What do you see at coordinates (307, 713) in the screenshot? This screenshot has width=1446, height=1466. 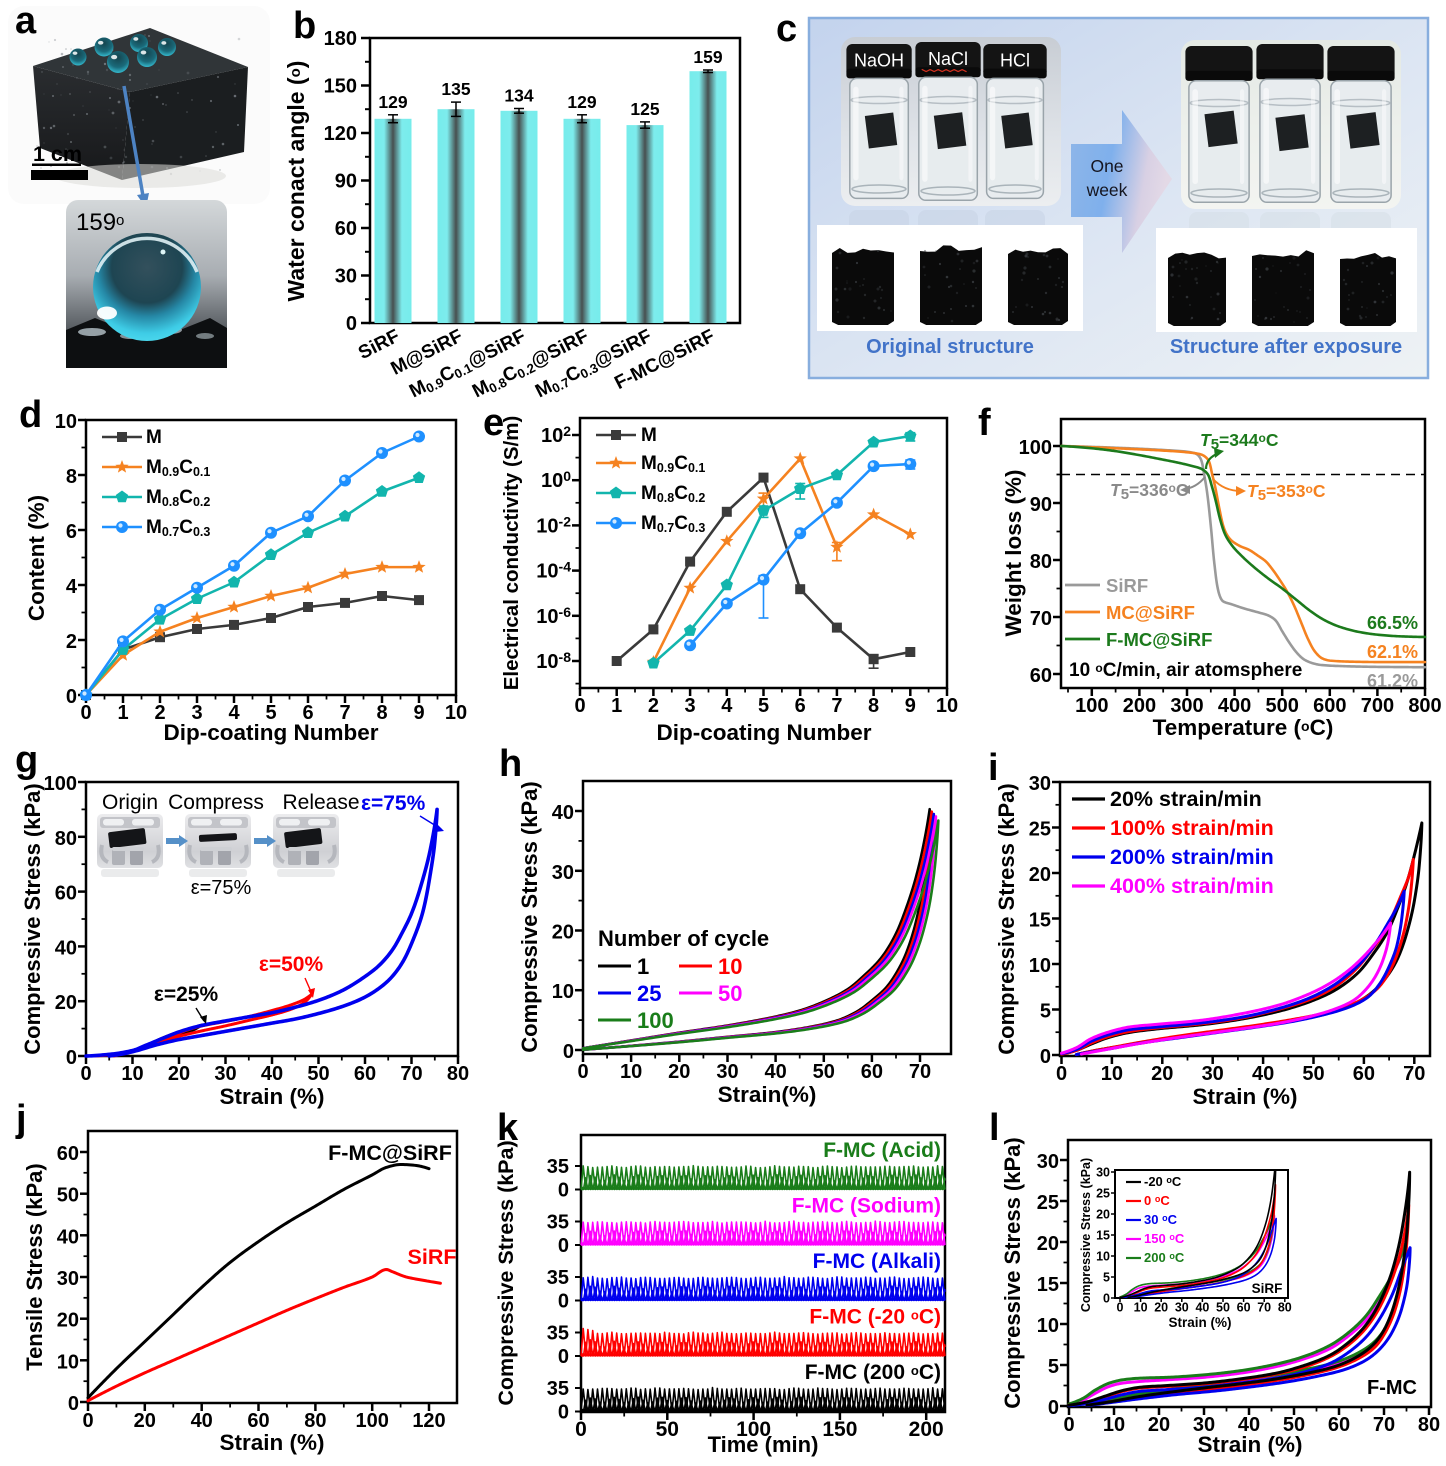 I see `svg-text: 6` at bounding box center [307, 713].